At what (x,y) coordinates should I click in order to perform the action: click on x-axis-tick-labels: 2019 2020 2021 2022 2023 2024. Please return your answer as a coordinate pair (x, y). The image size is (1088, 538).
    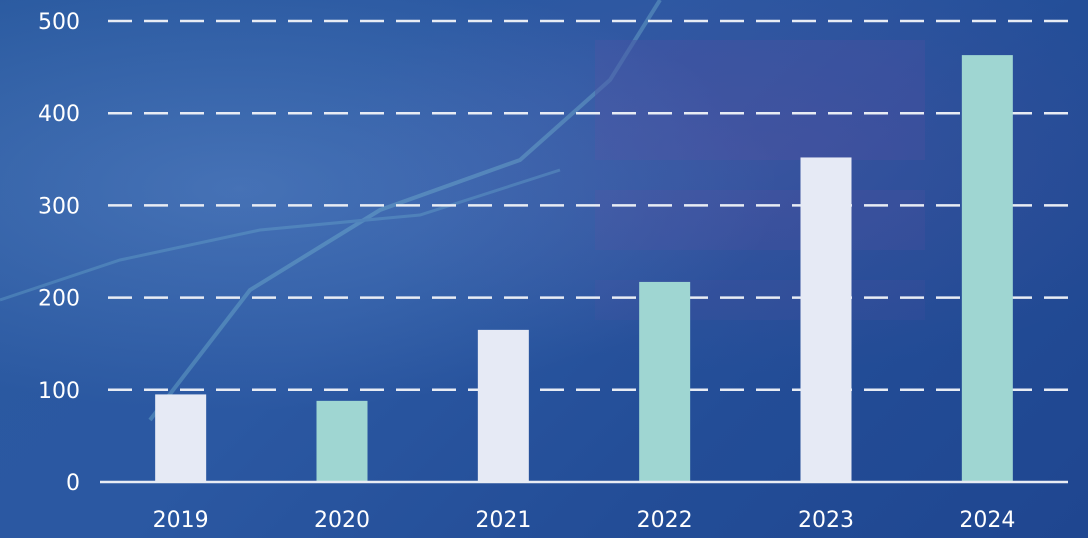
    Looking at the image, I should click on (584, 520).